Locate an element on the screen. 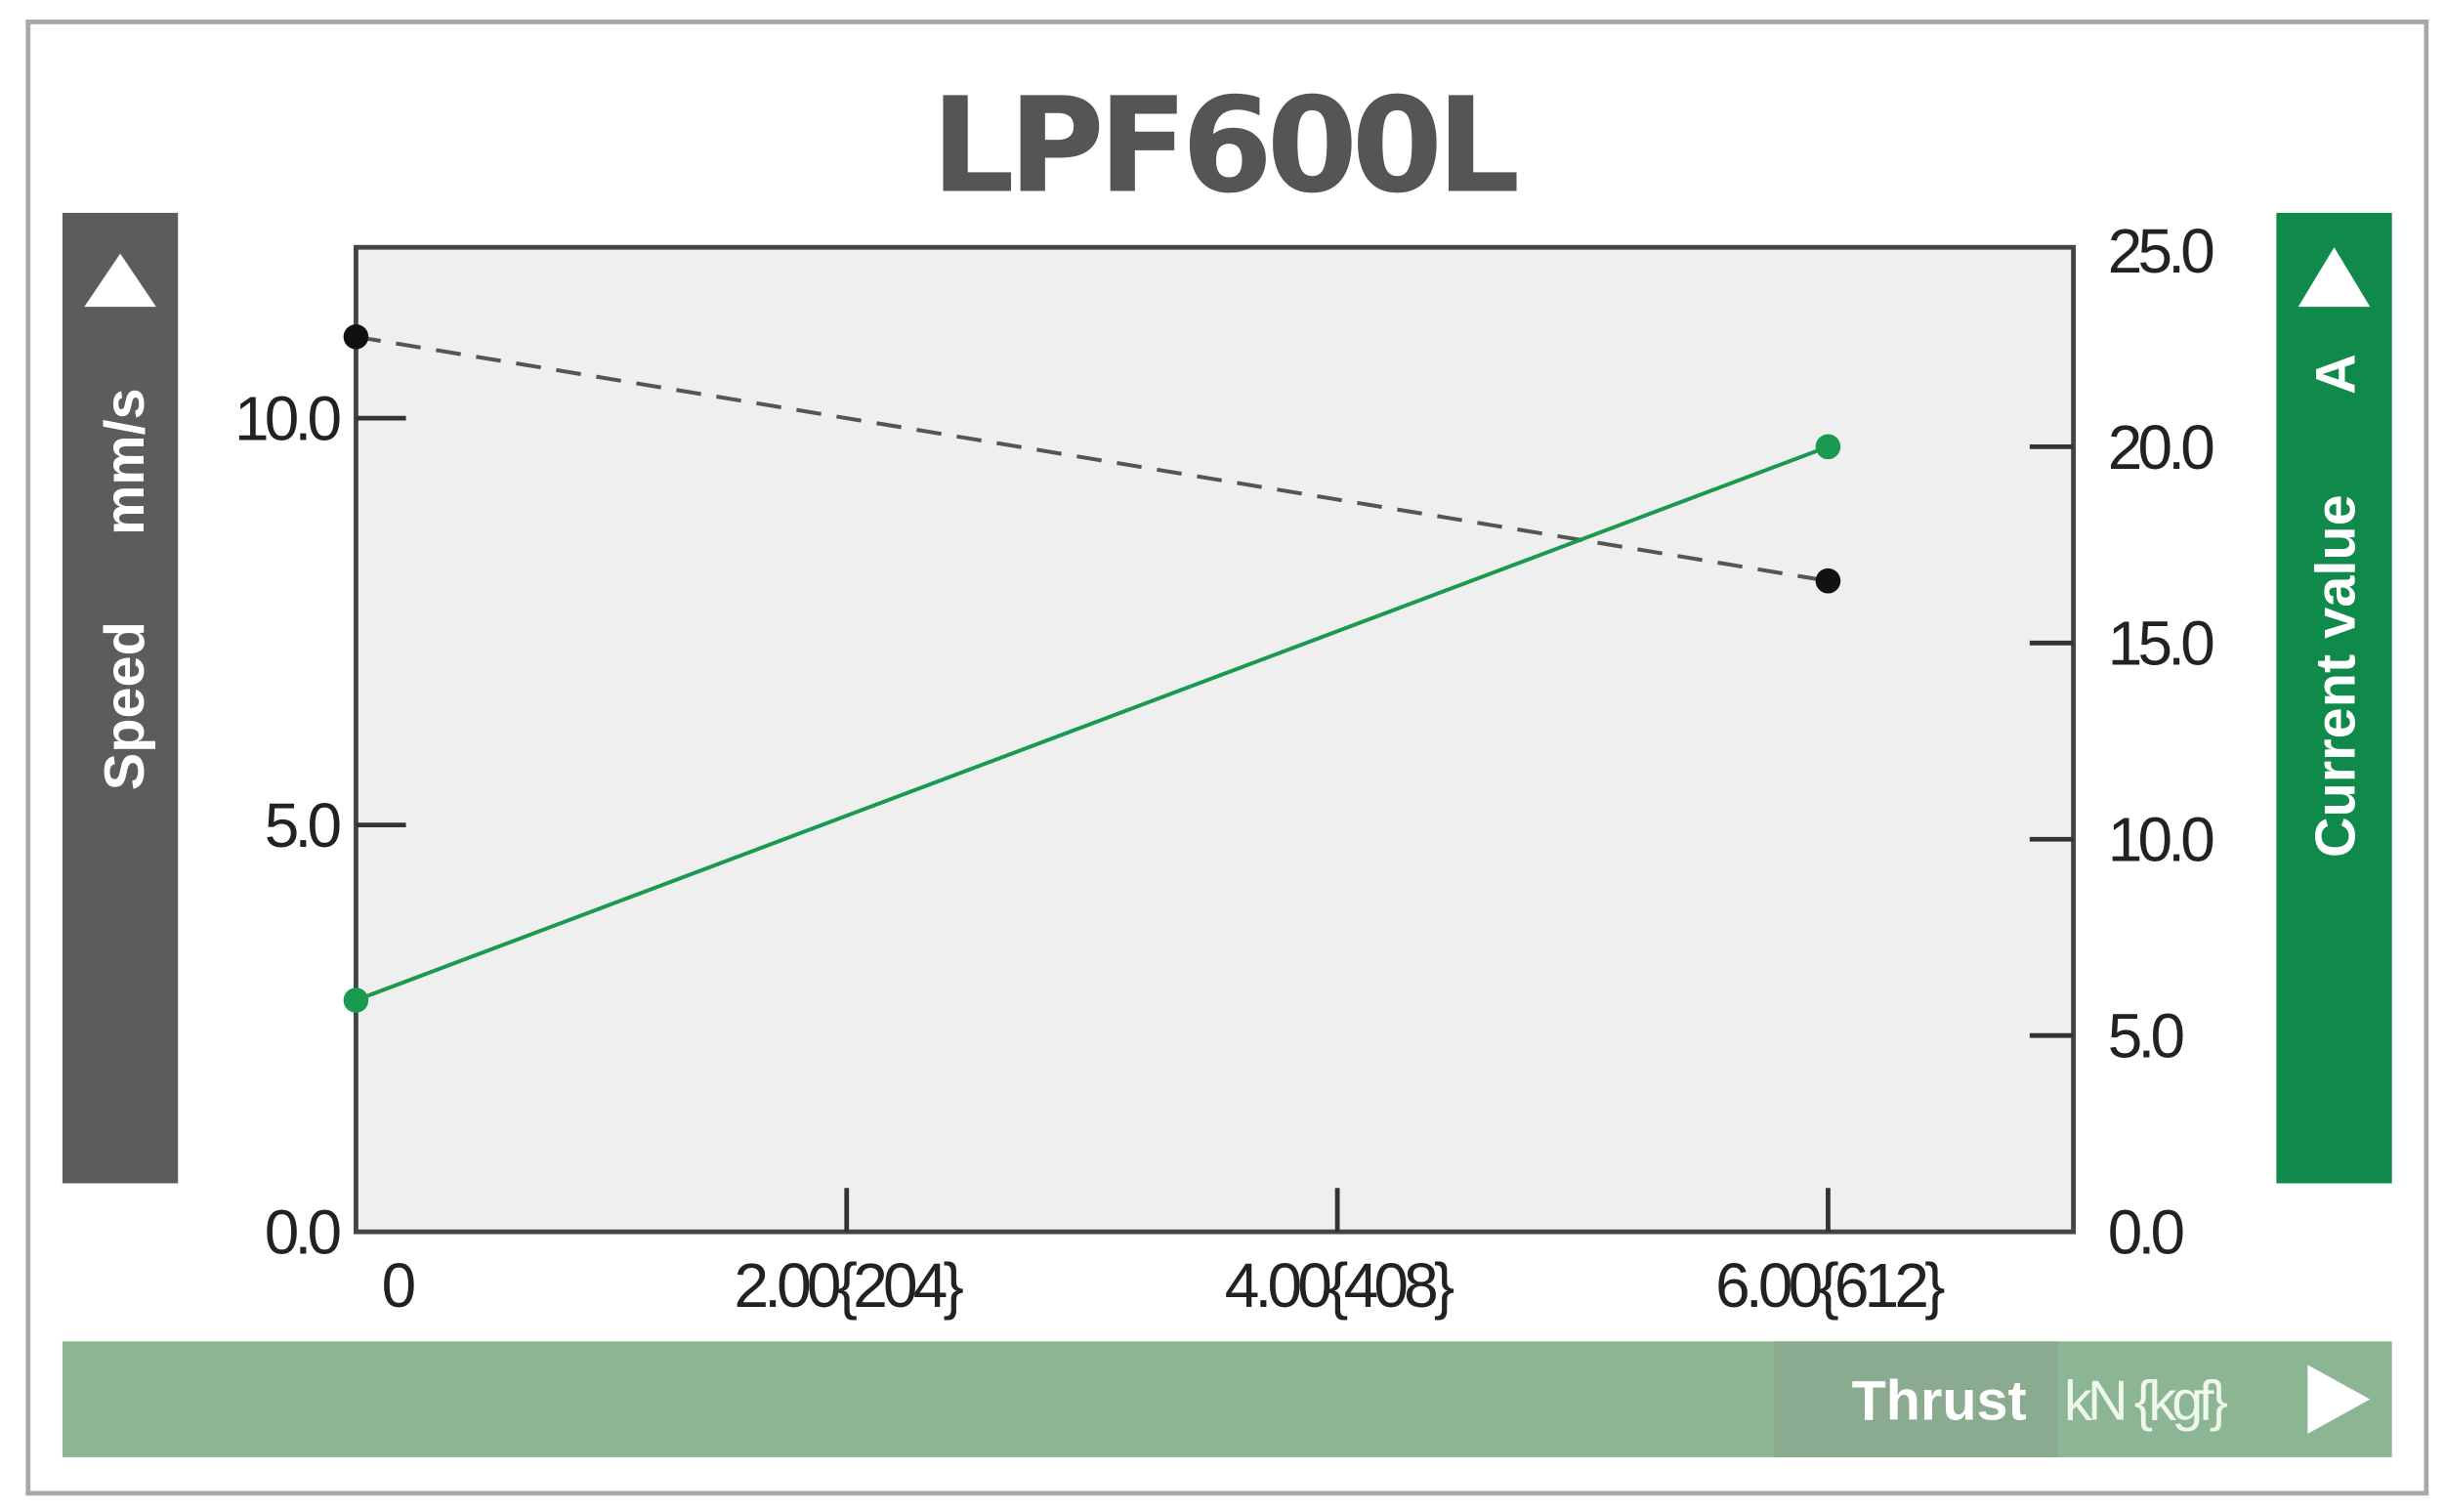 The width and height of the screenshot is (2445, 1512). right-axis-unit: A is located at coordinates (2335, 374).